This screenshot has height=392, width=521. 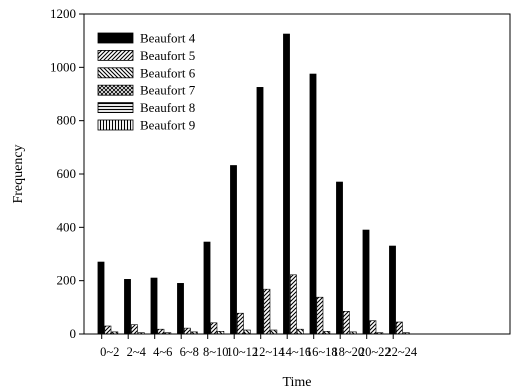 What do you see at coordinates (242, 352) in the screenshot?
I see `x-tick-label: 10~12` at bounding box center [242, 352].